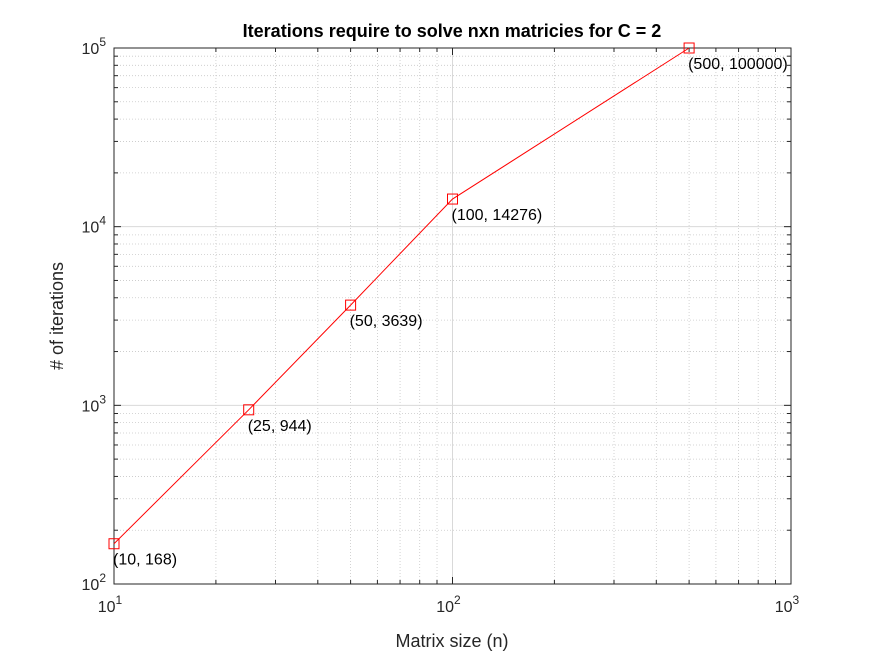 The width and height of the screenshot is (875, 656). I want to click on x-tick-exponent: 1, so click(119, 600).